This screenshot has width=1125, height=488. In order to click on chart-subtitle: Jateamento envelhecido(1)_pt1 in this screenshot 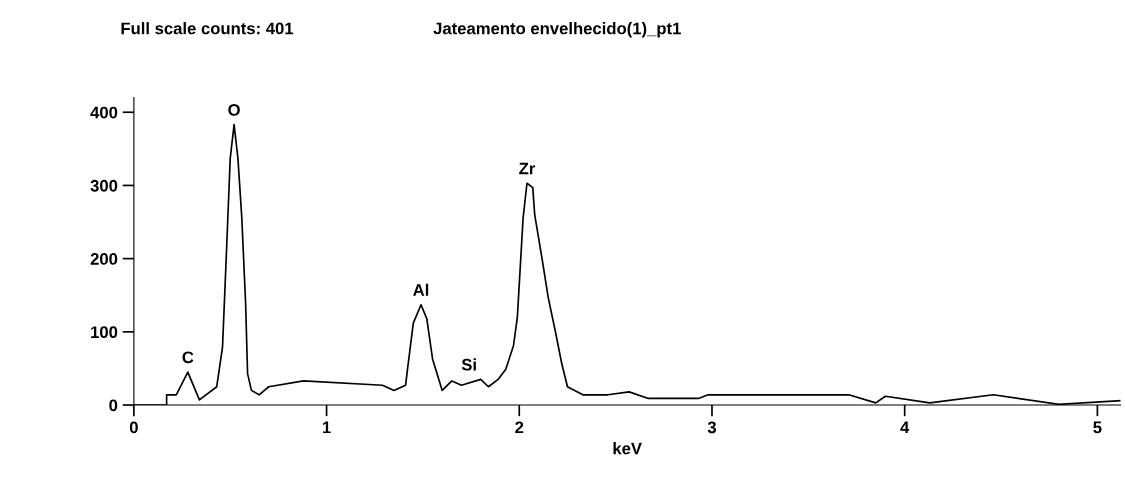, I will do `click(557, 30)`.